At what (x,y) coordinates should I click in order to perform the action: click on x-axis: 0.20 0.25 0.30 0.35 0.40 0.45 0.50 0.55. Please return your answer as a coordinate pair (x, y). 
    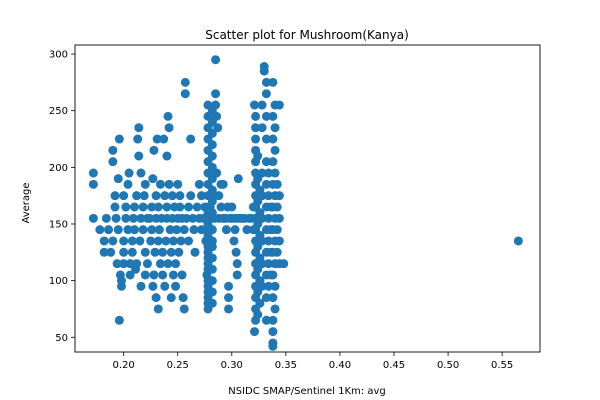
    Looking at the image, I should click on (313, 361).